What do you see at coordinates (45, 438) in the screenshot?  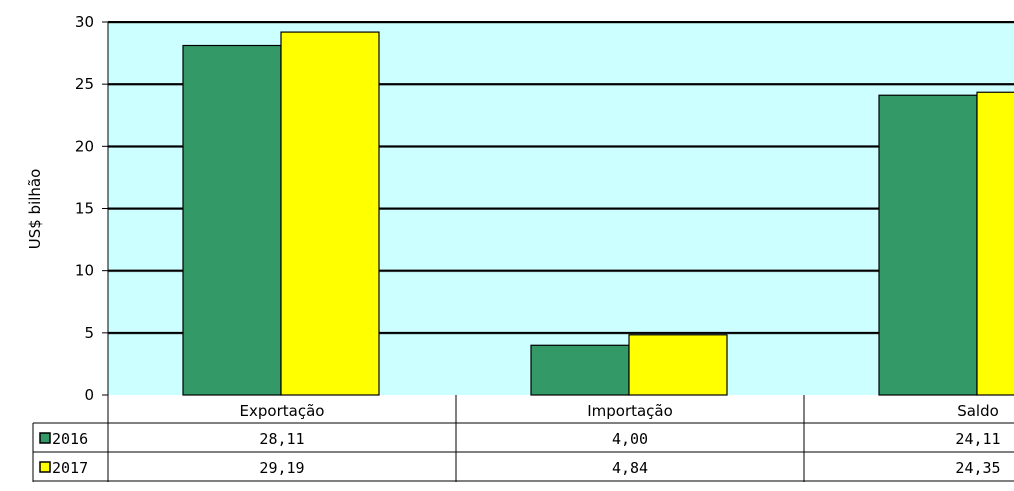 I see `legend-swatch-2016` at bounding box center [45, 438].